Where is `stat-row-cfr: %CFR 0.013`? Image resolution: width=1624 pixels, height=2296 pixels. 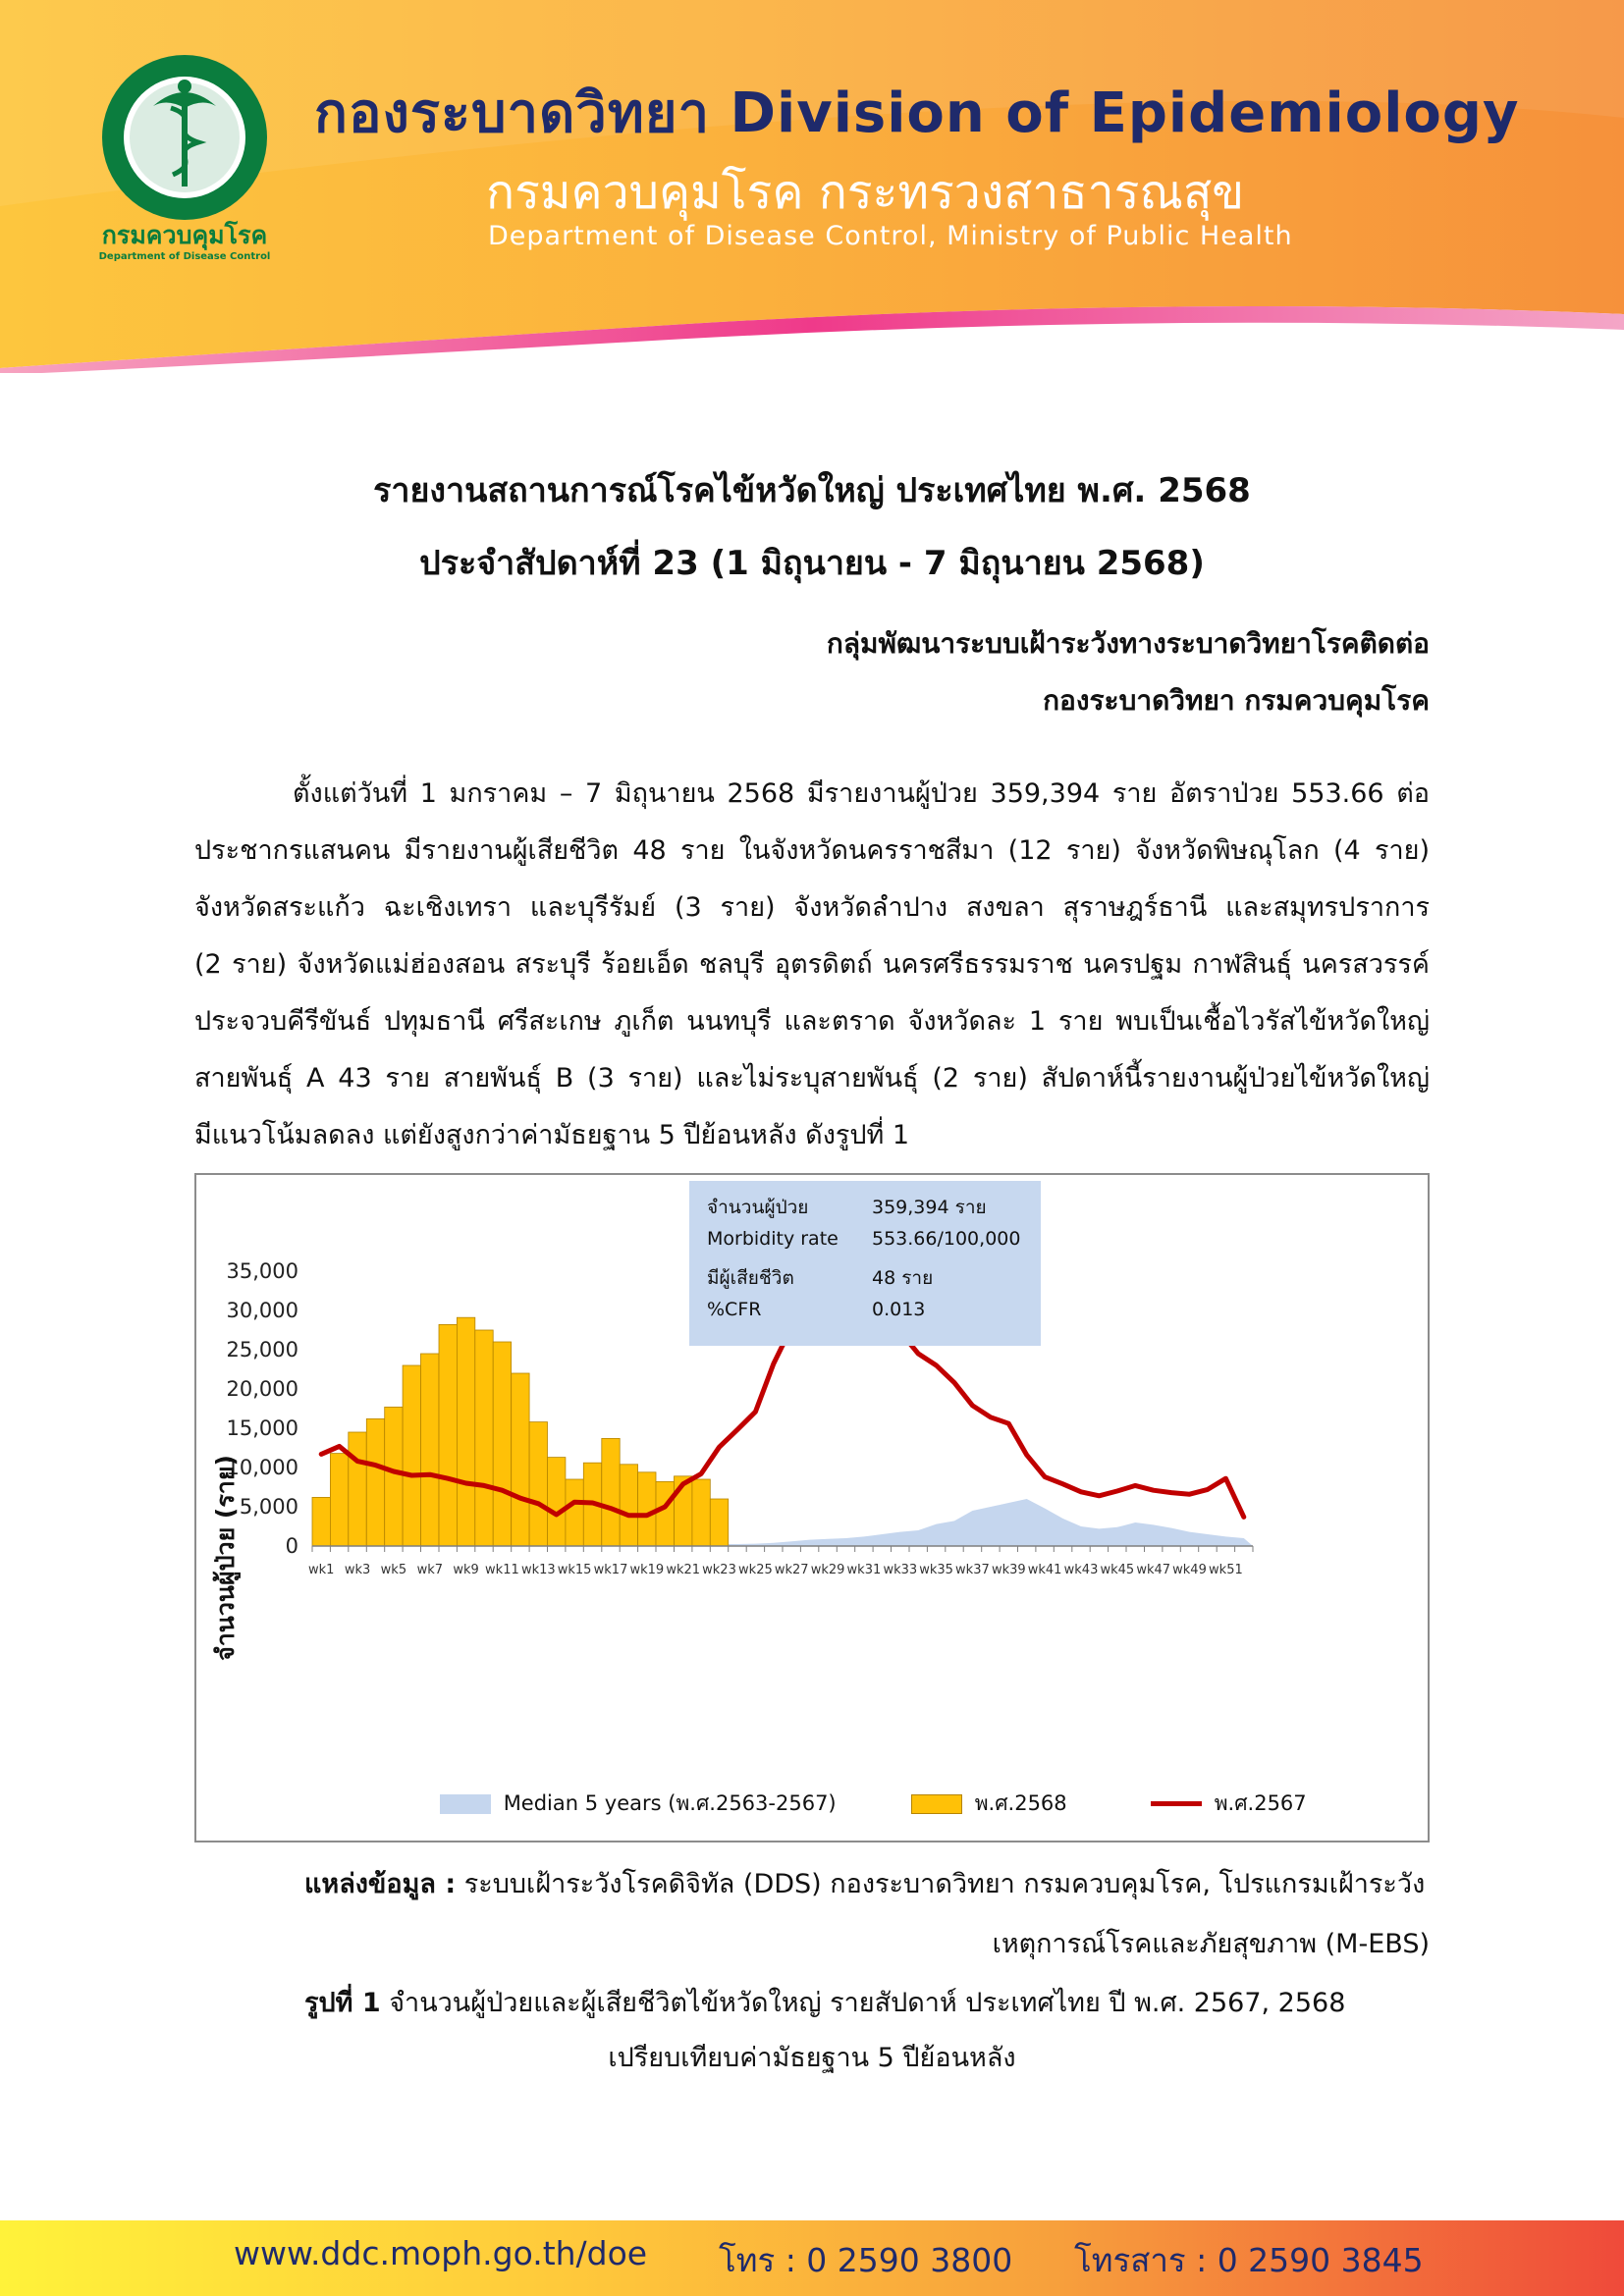 stat-row-cfr: %CFR 0.013 is located at coordinates (874, 1317).